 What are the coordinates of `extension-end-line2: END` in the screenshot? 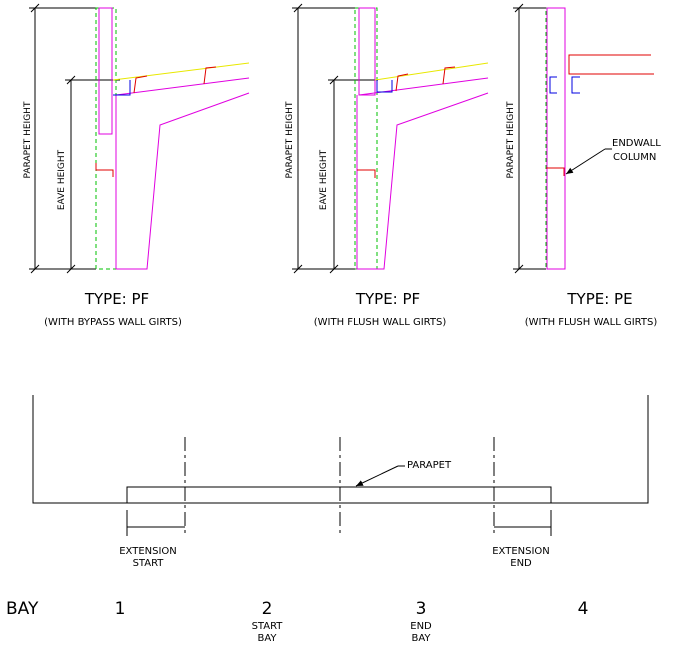 It's located at (521, 563).